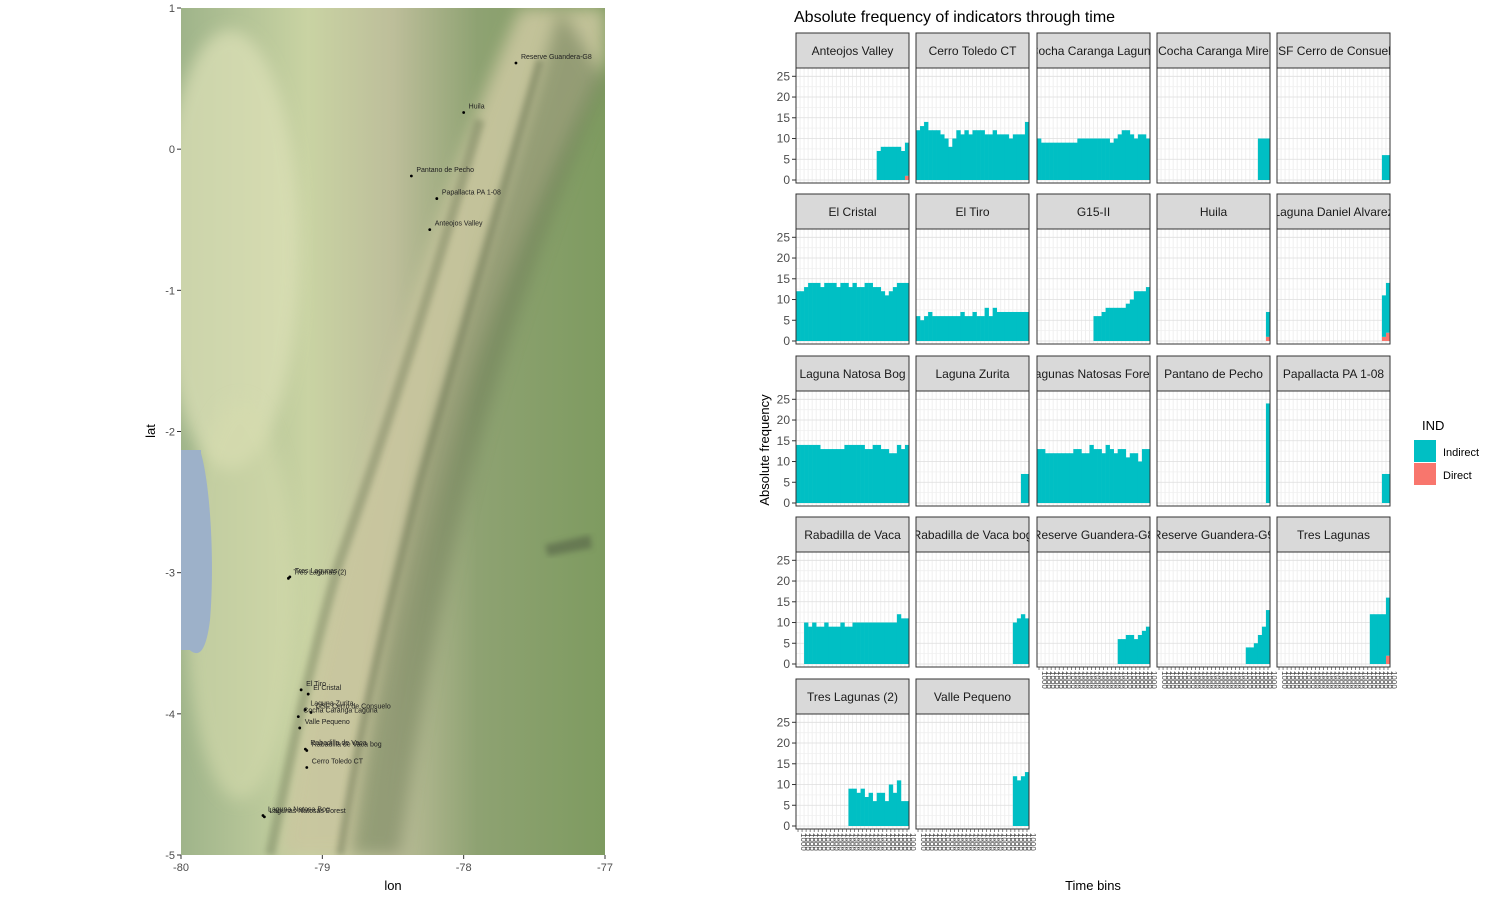  Describe the element at coordinates (852, 697) in the screenshot. I see `facet-strip-label: Tres Lagunas (2)` at that location.